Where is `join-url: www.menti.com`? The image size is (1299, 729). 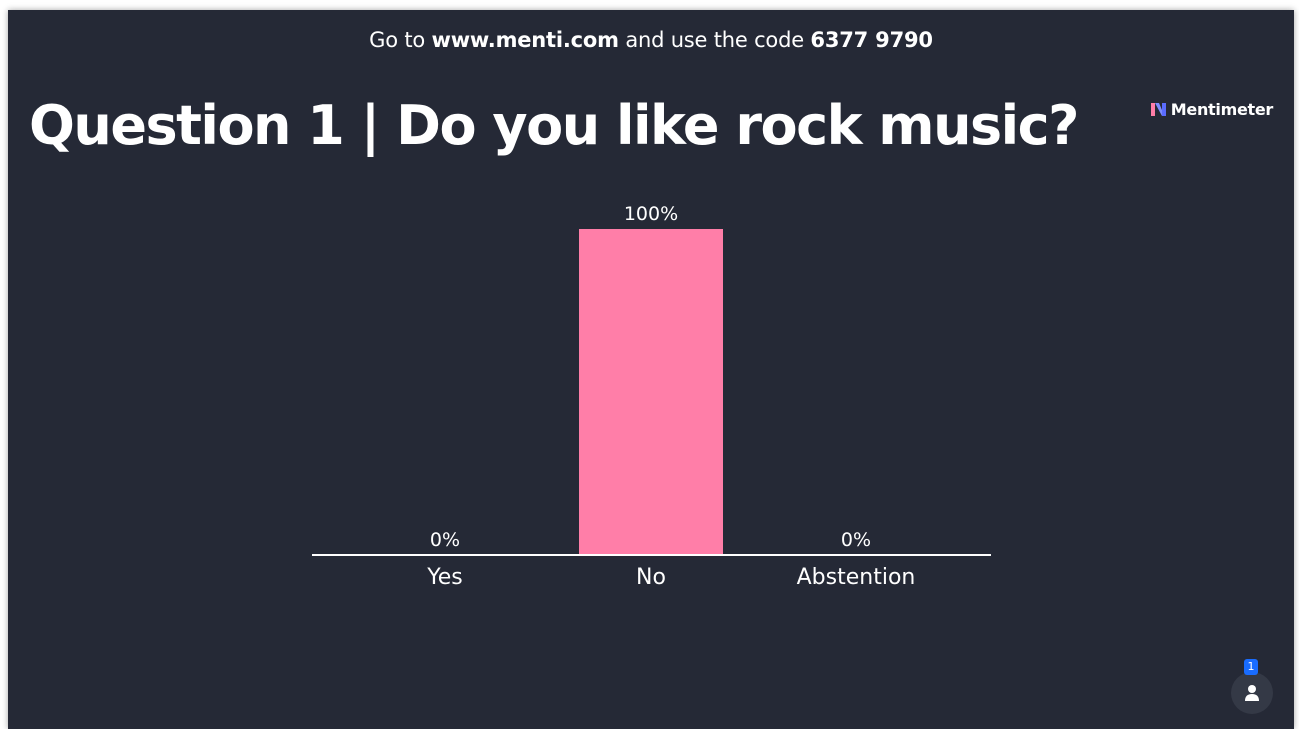 join-url: www.menti.com is located at coordinates (525, 40).